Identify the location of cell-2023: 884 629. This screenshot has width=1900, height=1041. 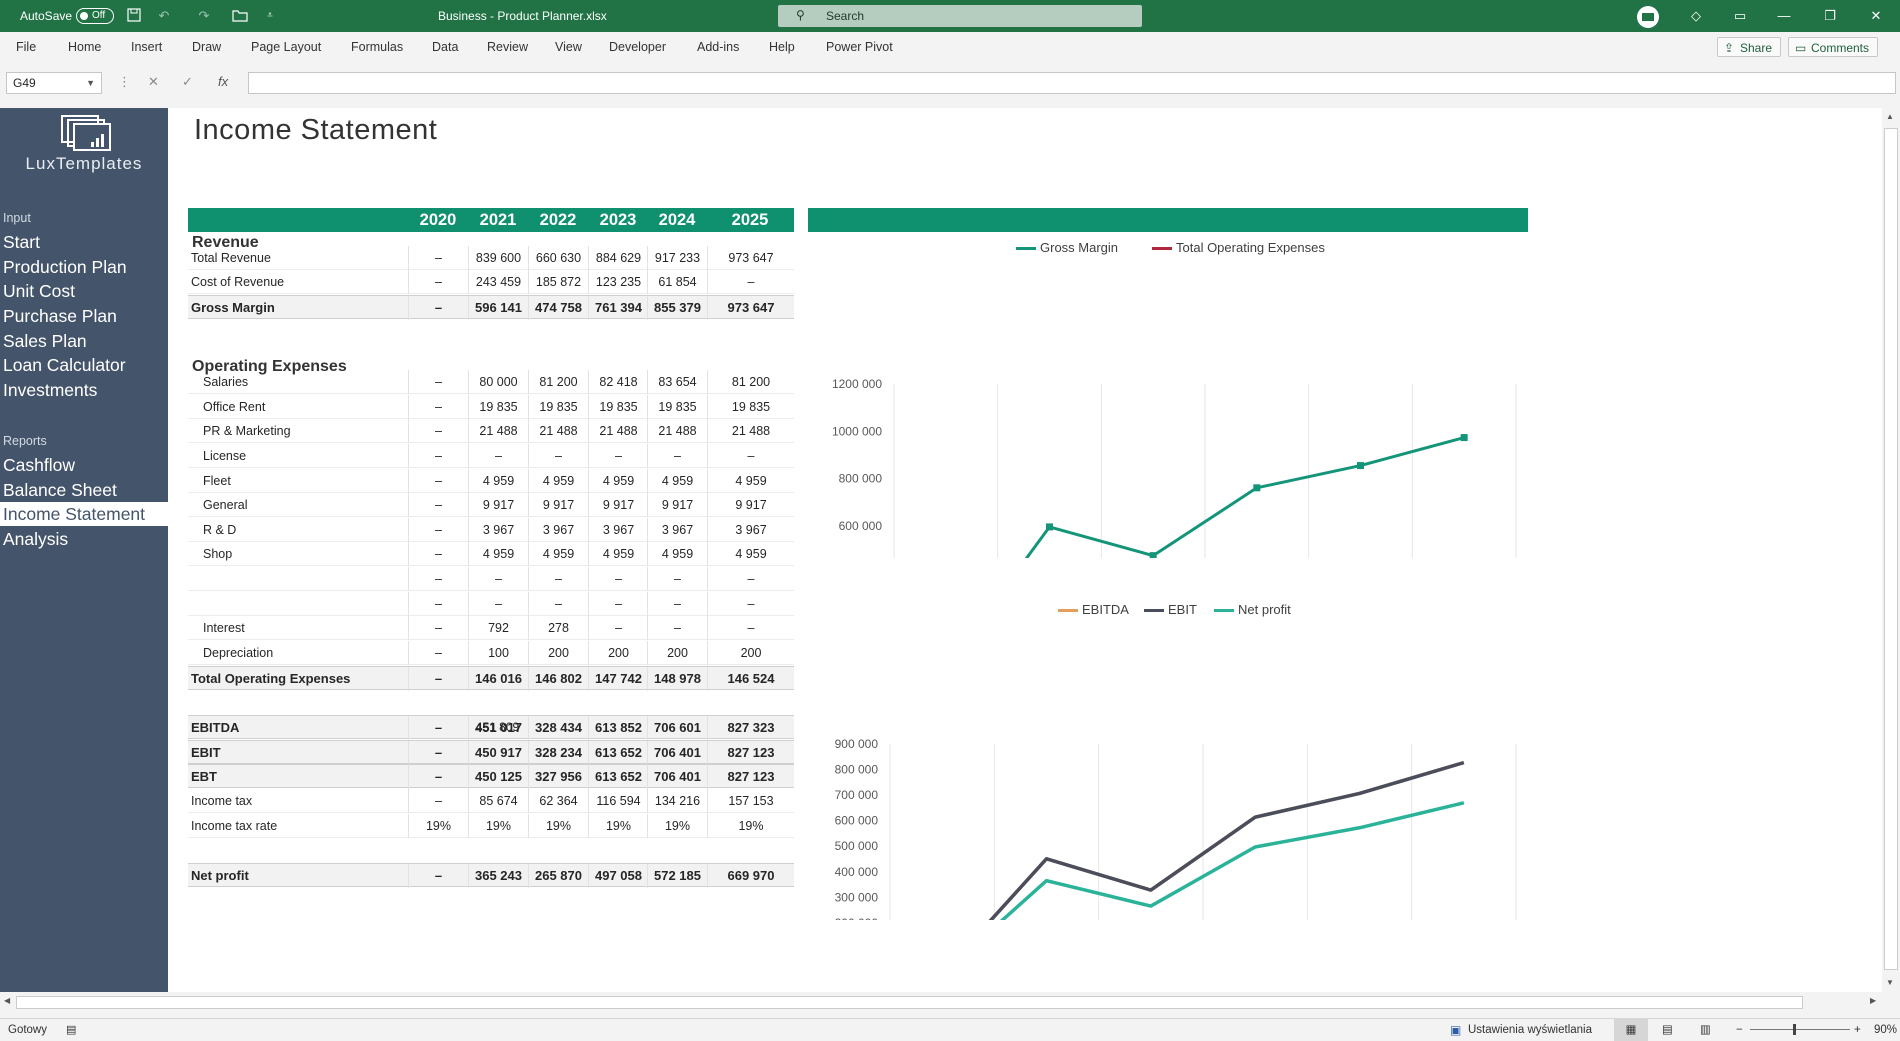
(618, 258).